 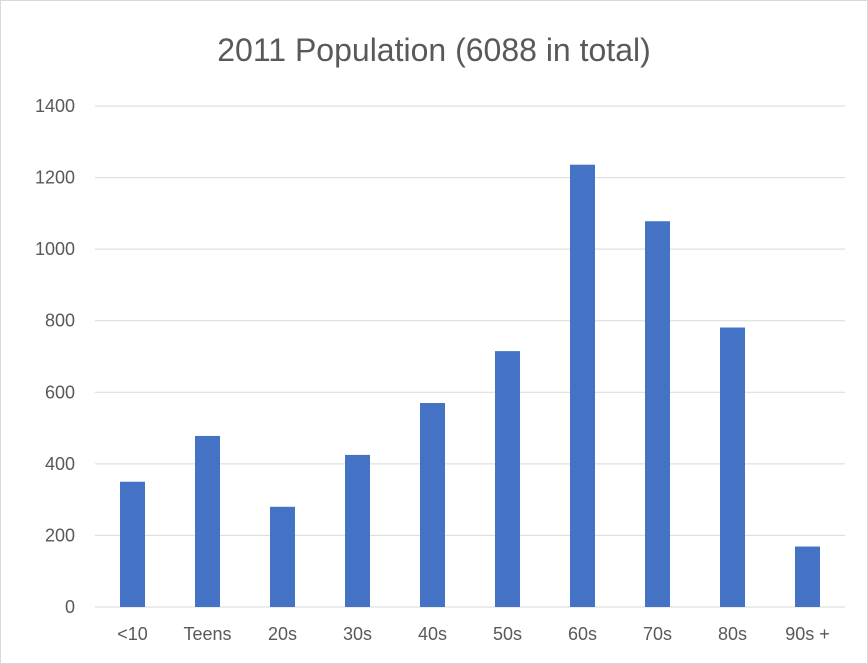 What do you see at coordinates (55, 178) in the screenshot?
I see `y-tick-label: 1200` at bounding box center [55, 178].